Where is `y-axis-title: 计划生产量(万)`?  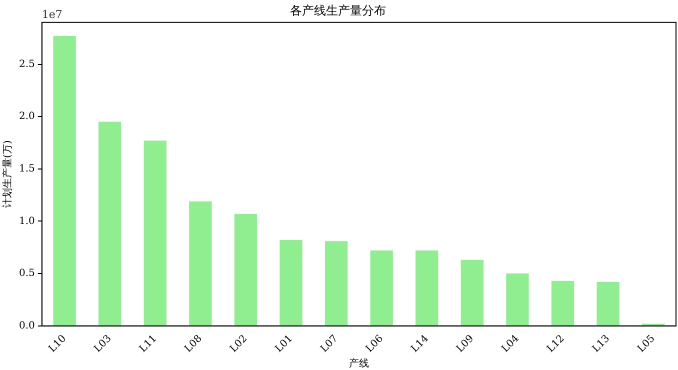
y-axis-title: 计划生产量(万) is located at coordinates (8, 174).